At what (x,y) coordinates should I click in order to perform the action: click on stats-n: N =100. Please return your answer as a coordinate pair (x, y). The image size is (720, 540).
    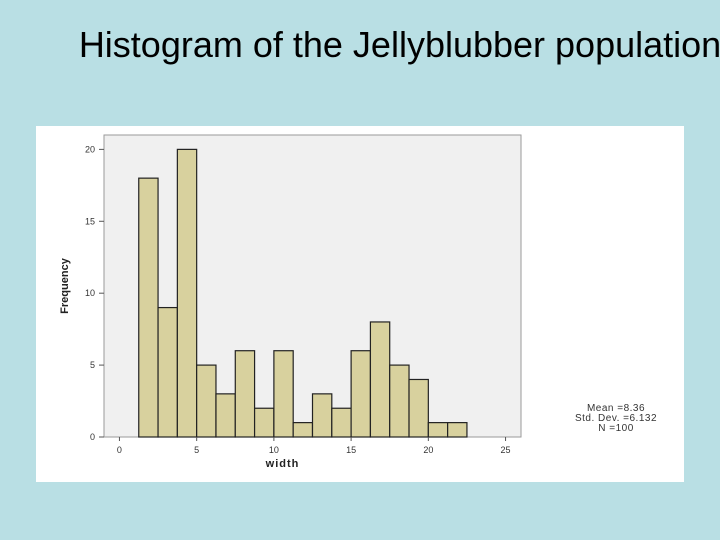
    Looking at the image, I should click on (616, 428).